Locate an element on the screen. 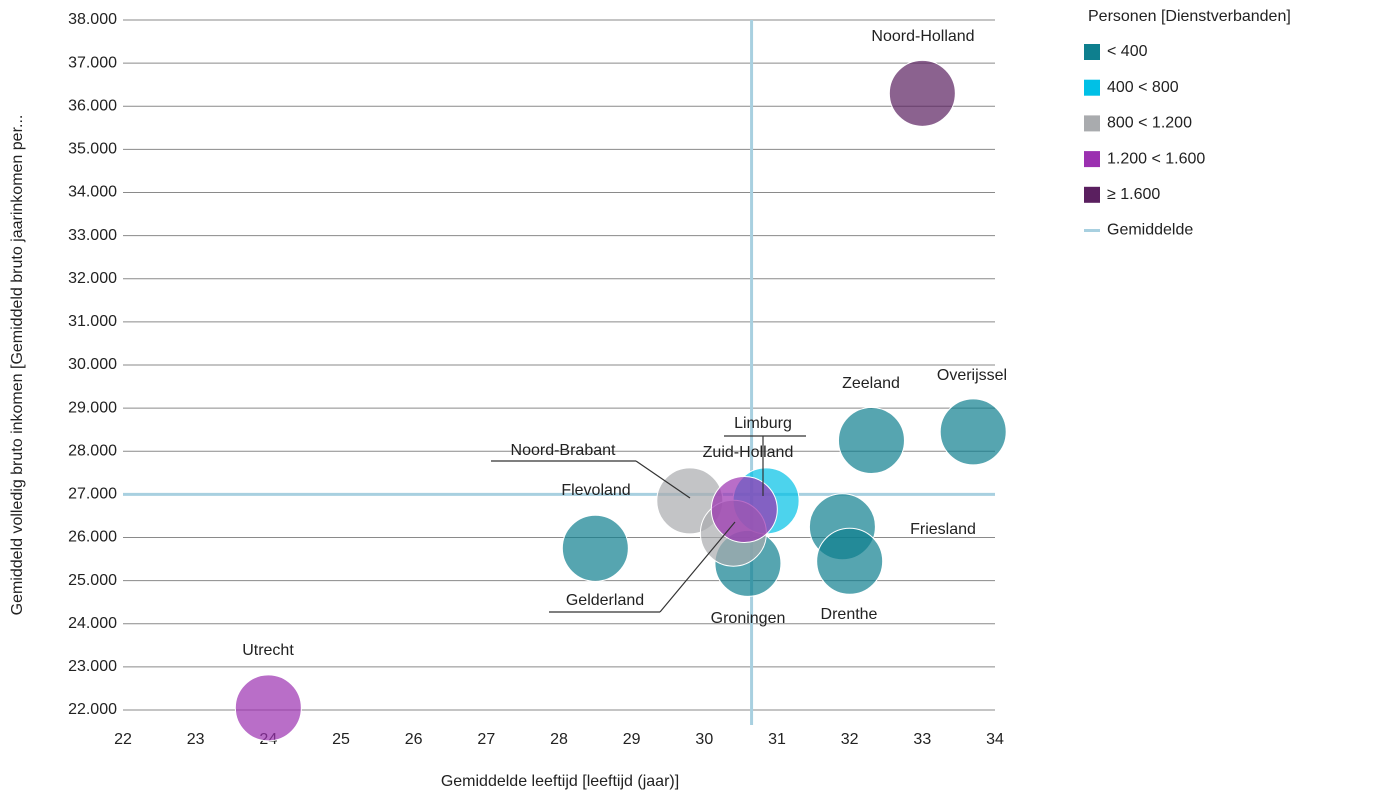 The image size is (1383, 799). point-label: Noord-Brabant is located at coordinates (564, 450).